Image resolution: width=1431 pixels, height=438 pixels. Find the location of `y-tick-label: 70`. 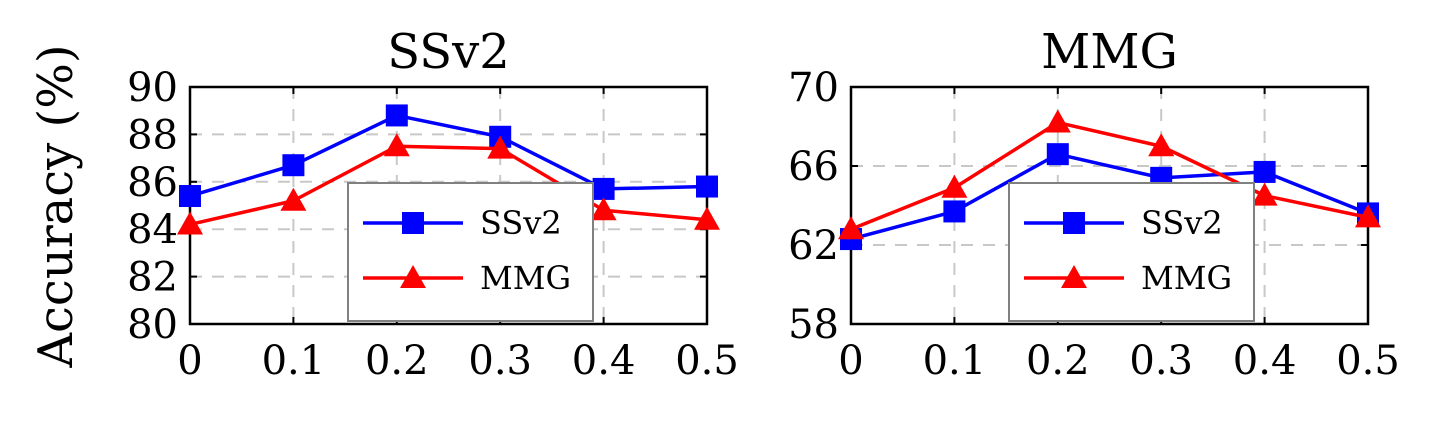

y-tick-label: 70 is located at coordinates (813, 88).